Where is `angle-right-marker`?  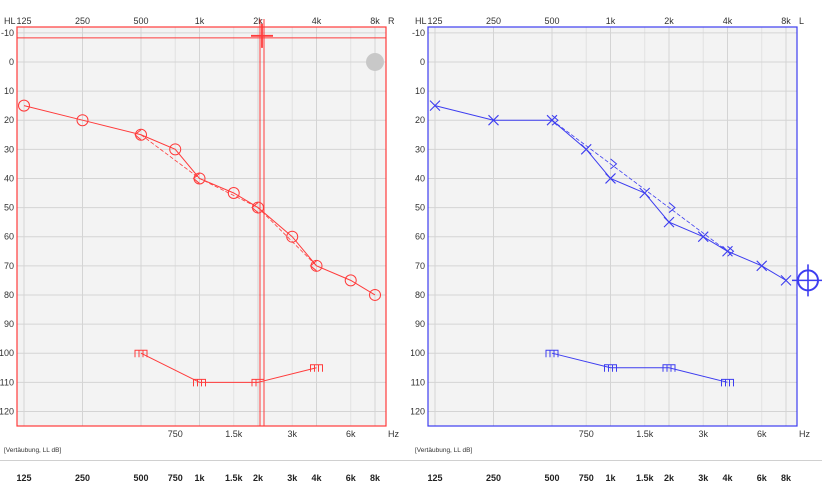 angle-right-marker is located at coordinates (614, 164).